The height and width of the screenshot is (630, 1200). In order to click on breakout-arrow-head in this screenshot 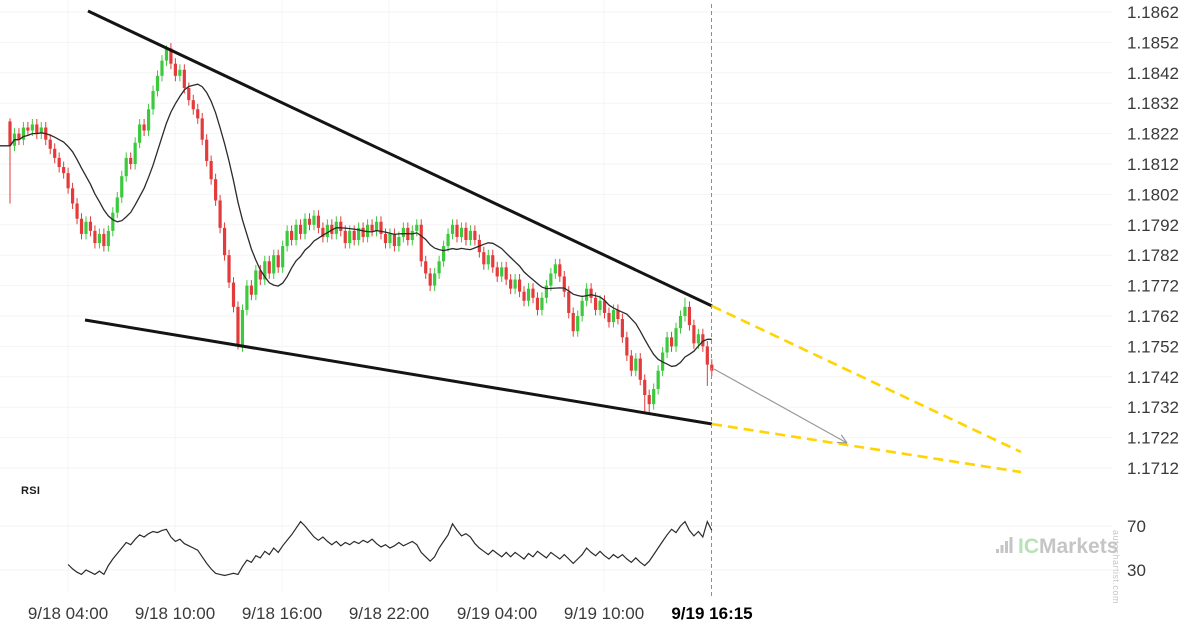, I will do `click(842, 442)`.